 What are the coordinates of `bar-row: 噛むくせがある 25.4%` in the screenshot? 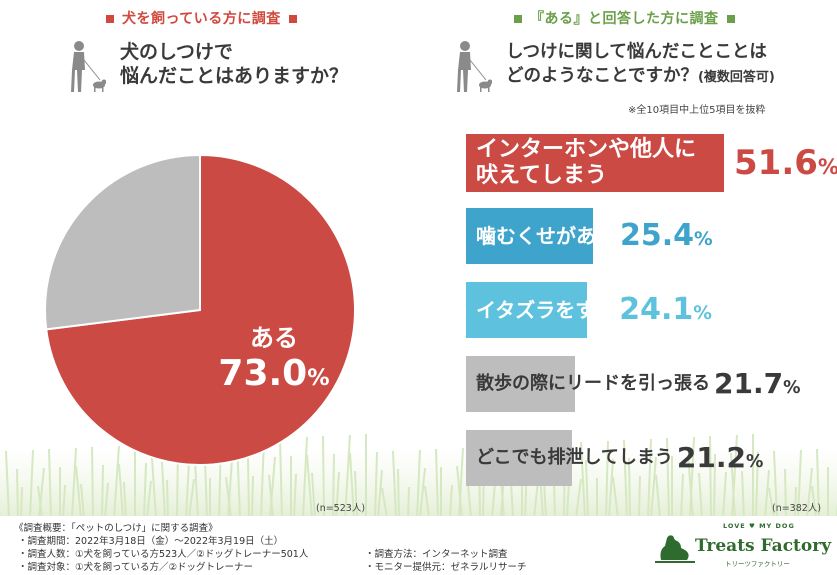 It's located at (646, 236).